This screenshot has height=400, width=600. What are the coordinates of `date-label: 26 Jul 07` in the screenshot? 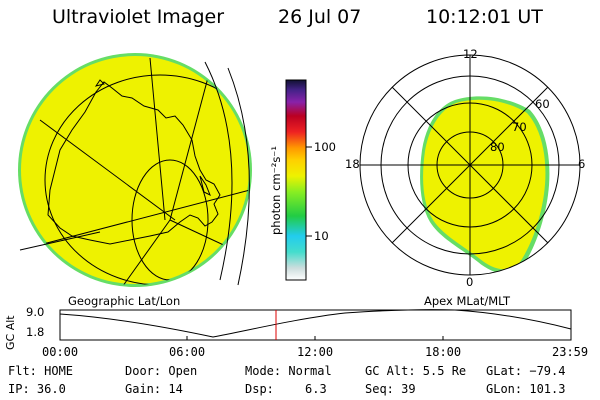 It's located at (320, 17).